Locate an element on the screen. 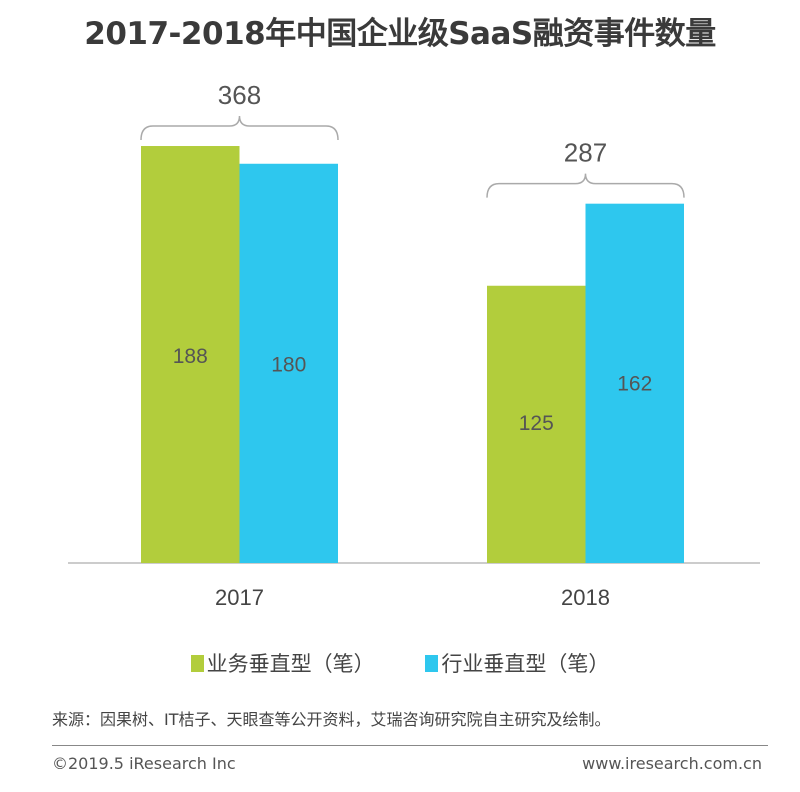  x-tick-label-2018: 2018 is located at coordinates (585, 597).